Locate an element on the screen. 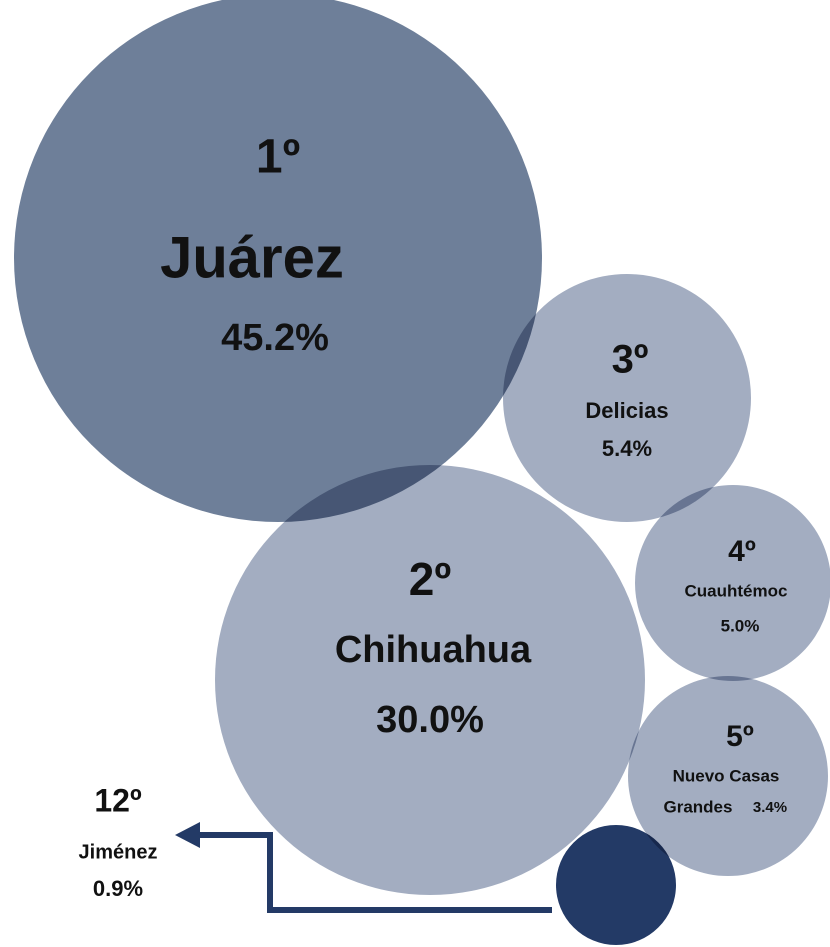 This screenshot has width=830, height=947. rank: 1º is located at coordinates (278, 157).